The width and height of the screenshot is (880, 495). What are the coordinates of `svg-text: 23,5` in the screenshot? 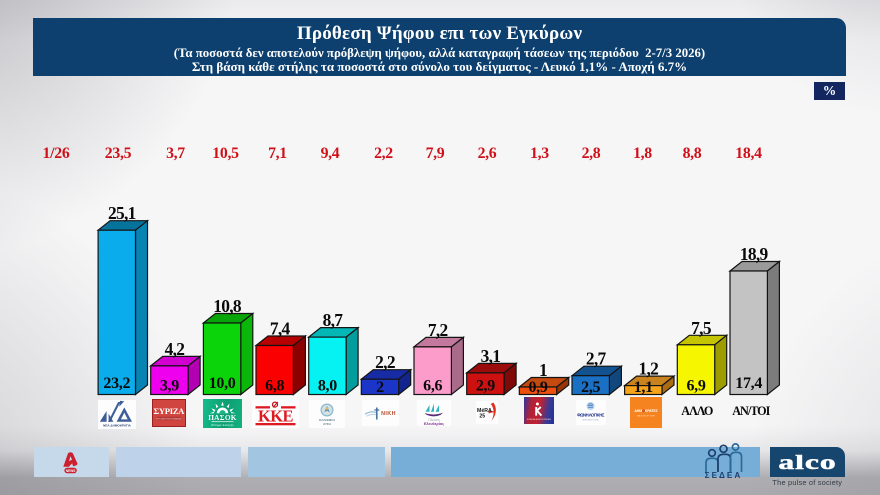 It's located at (118, 153).